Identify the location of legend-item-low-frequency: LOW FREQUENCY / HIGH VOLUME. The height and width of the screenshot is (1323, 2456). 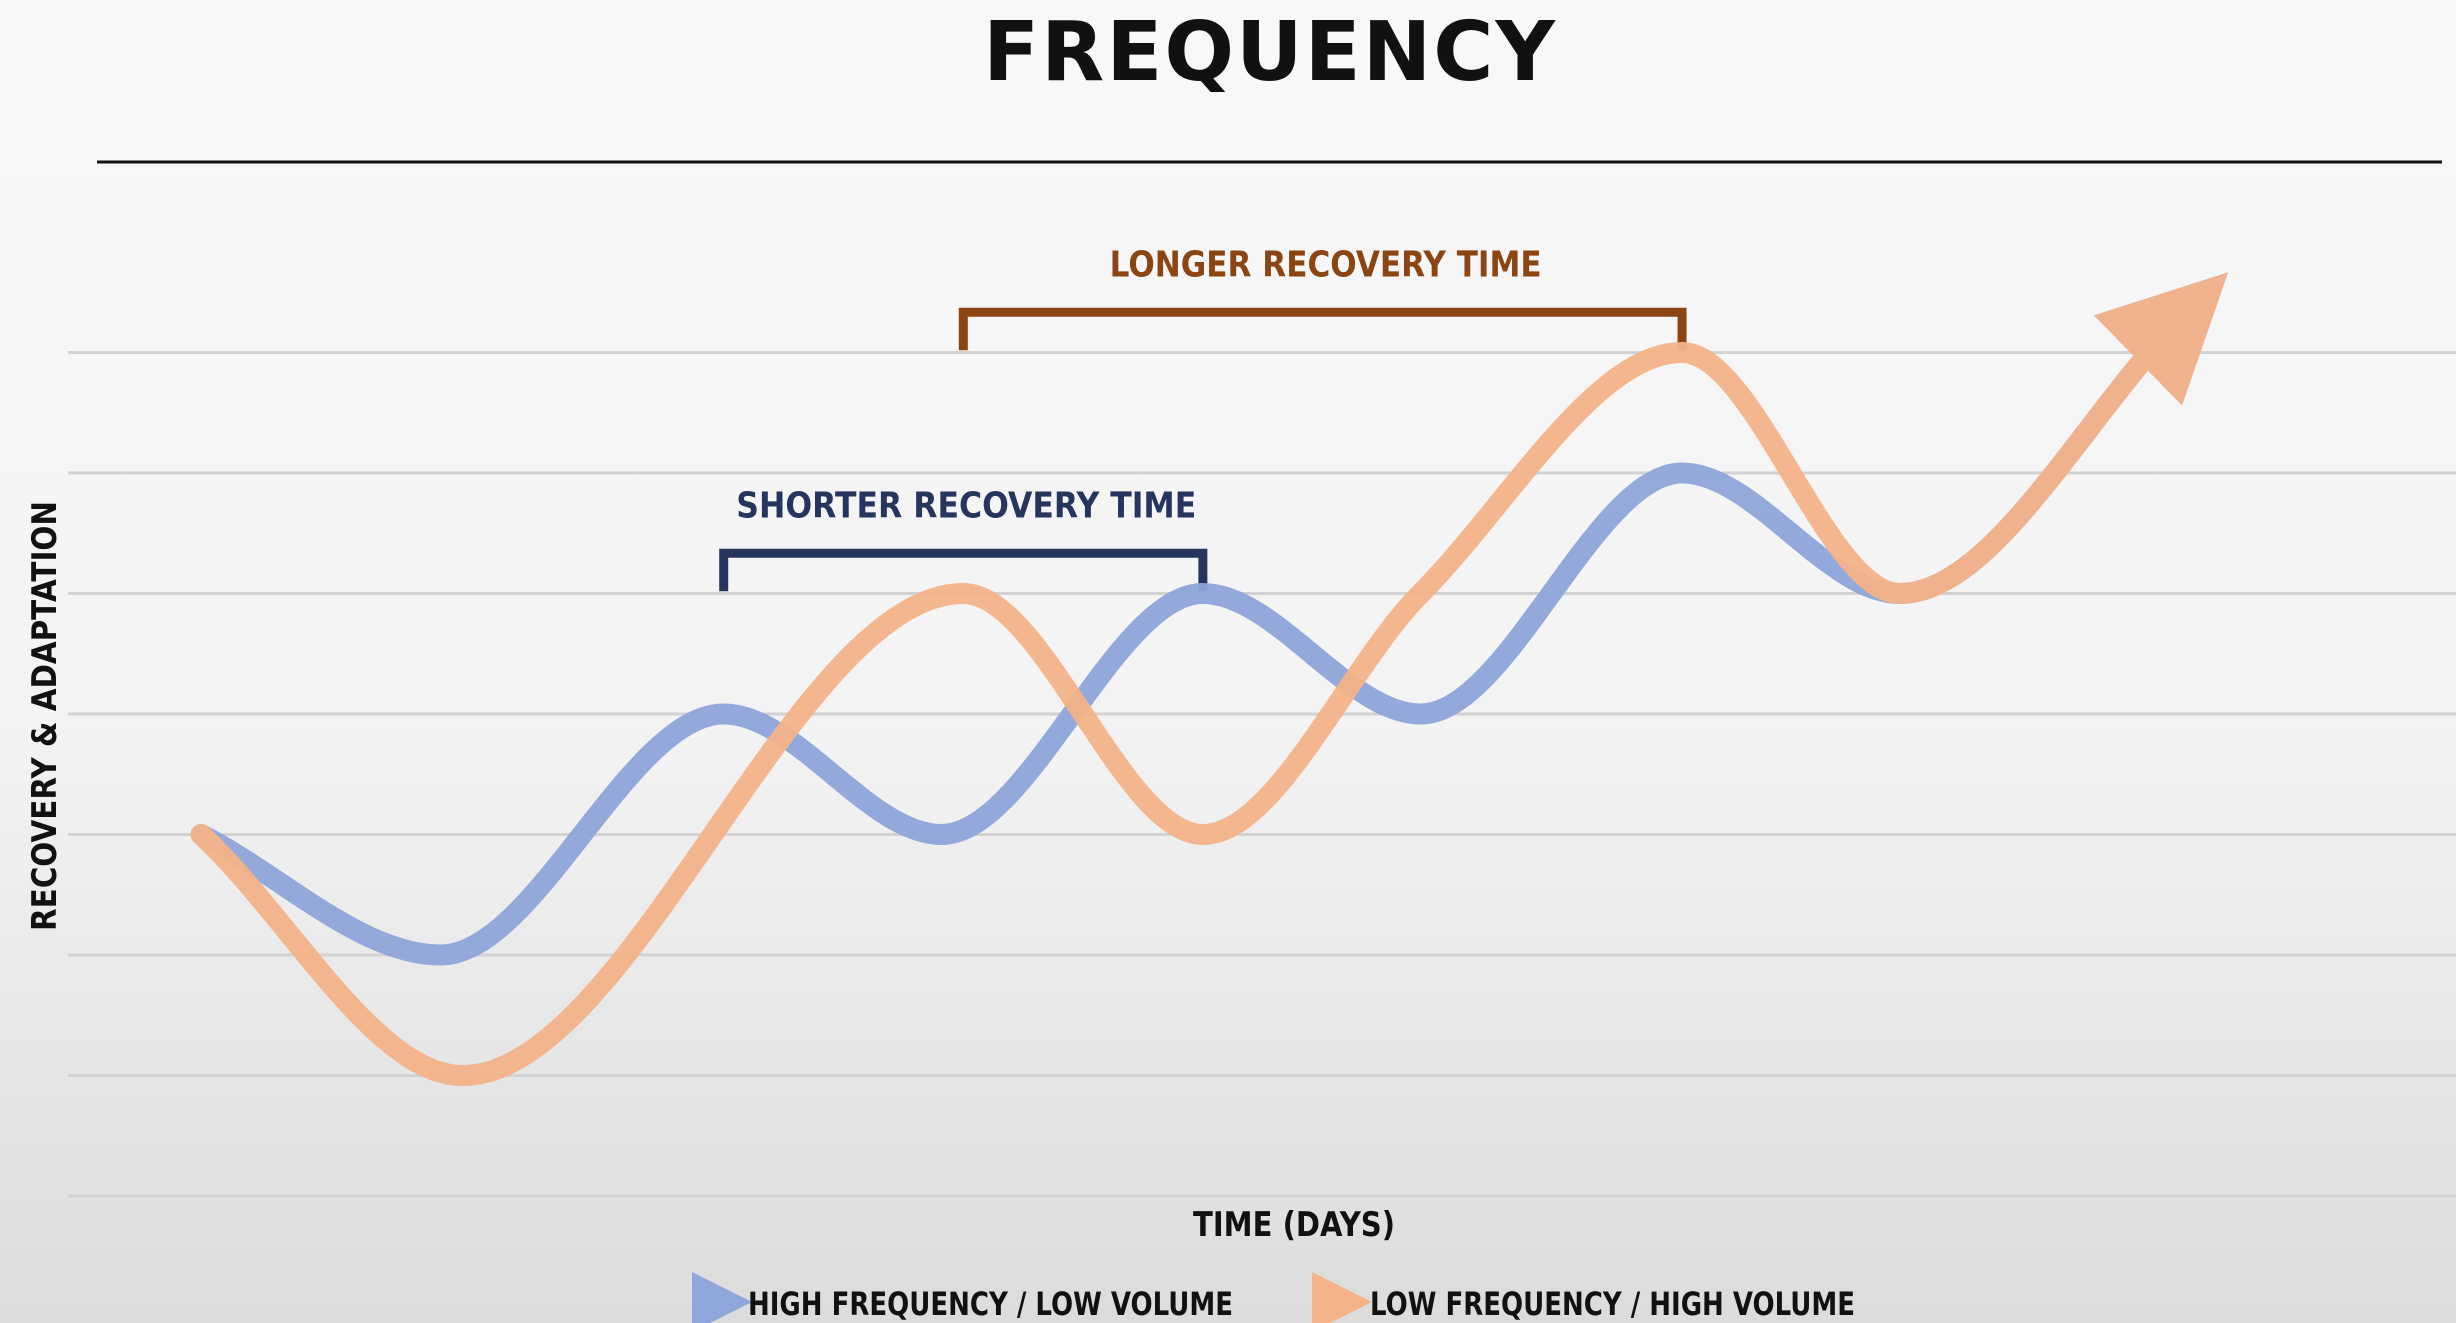
(1583, 1297).